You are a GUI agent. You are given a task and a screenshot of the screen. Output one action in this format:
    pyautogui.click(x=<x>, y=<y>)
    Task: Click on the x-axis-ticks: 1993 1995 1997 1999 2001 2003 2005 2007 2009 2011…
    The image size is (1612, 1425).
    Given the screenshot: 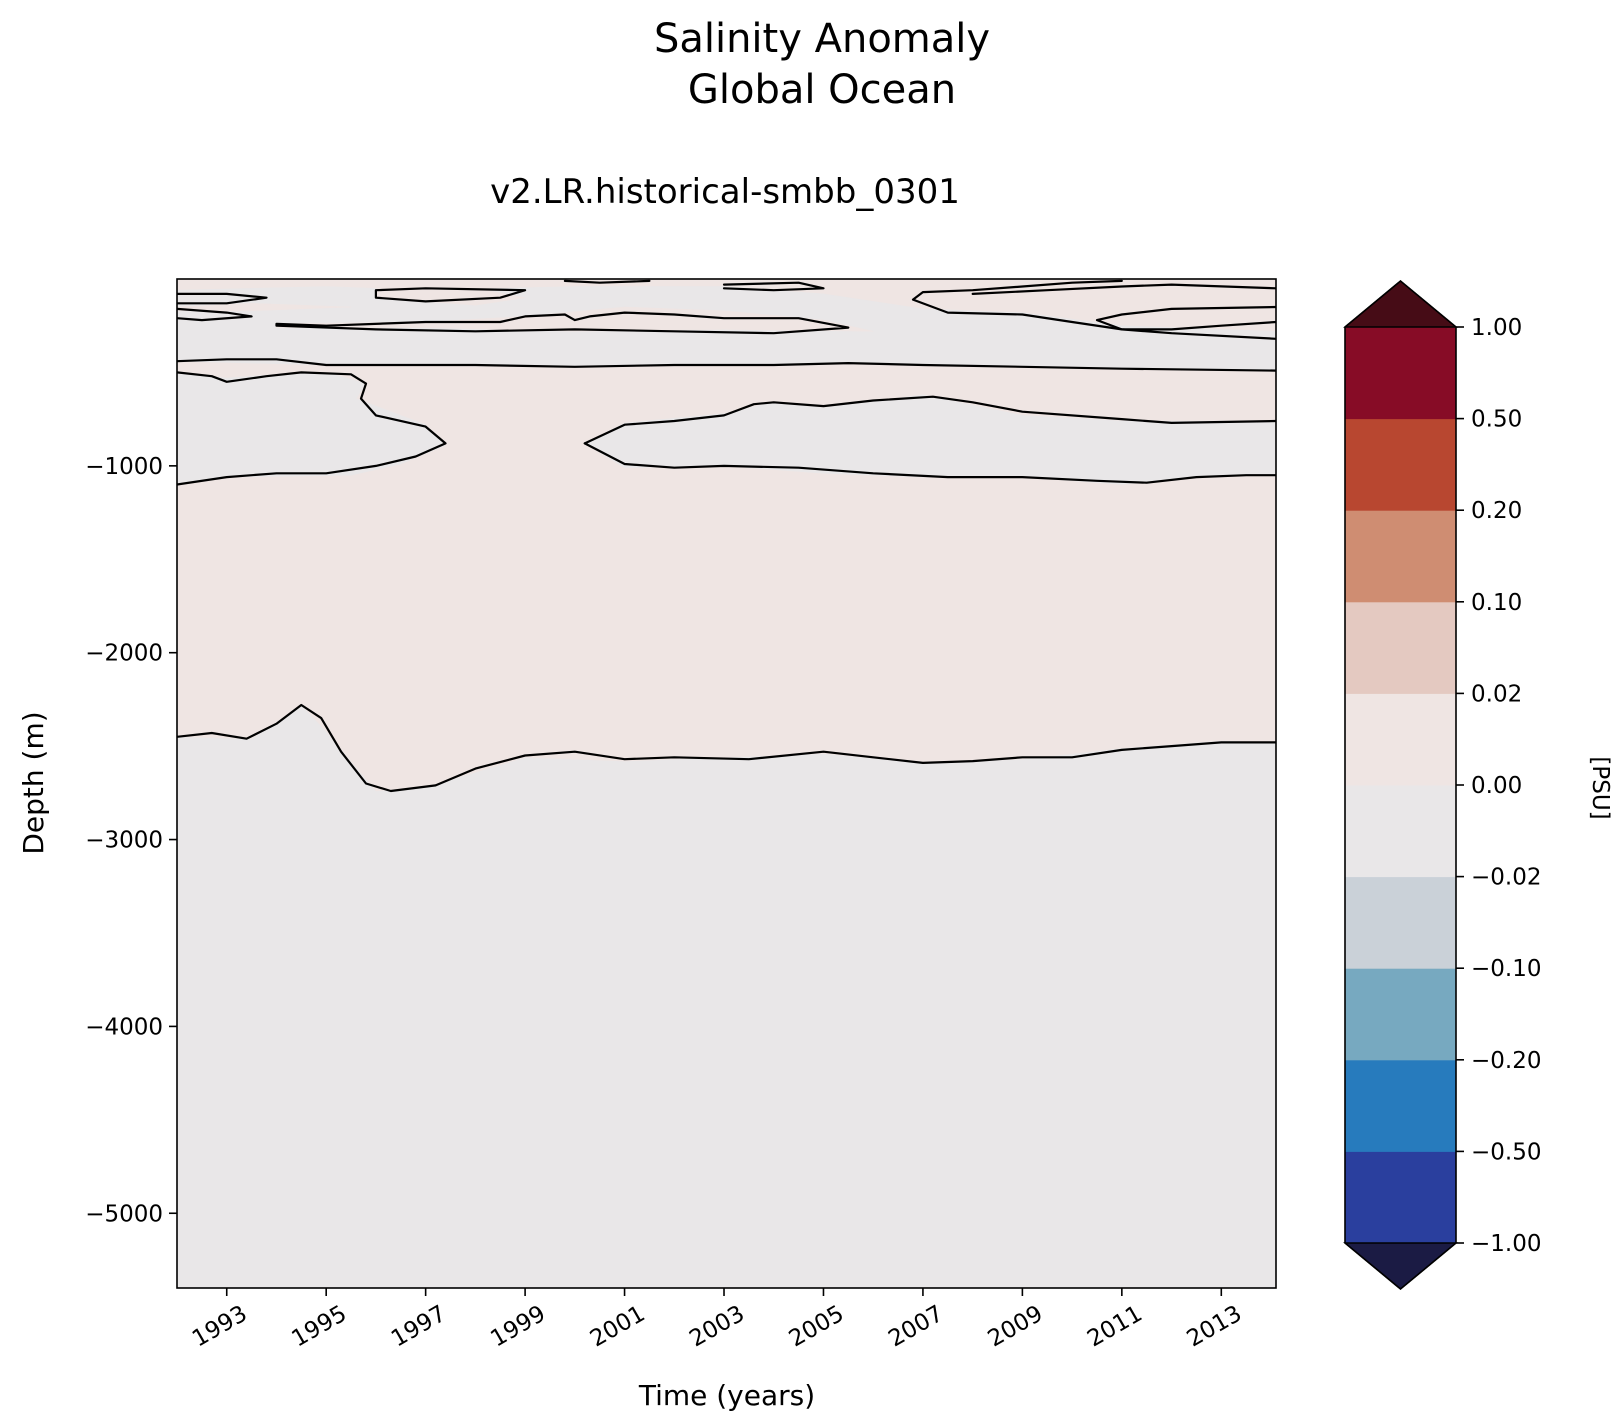 What is the action you would take?
    pyautogui.click(x=717, y=1320)
    